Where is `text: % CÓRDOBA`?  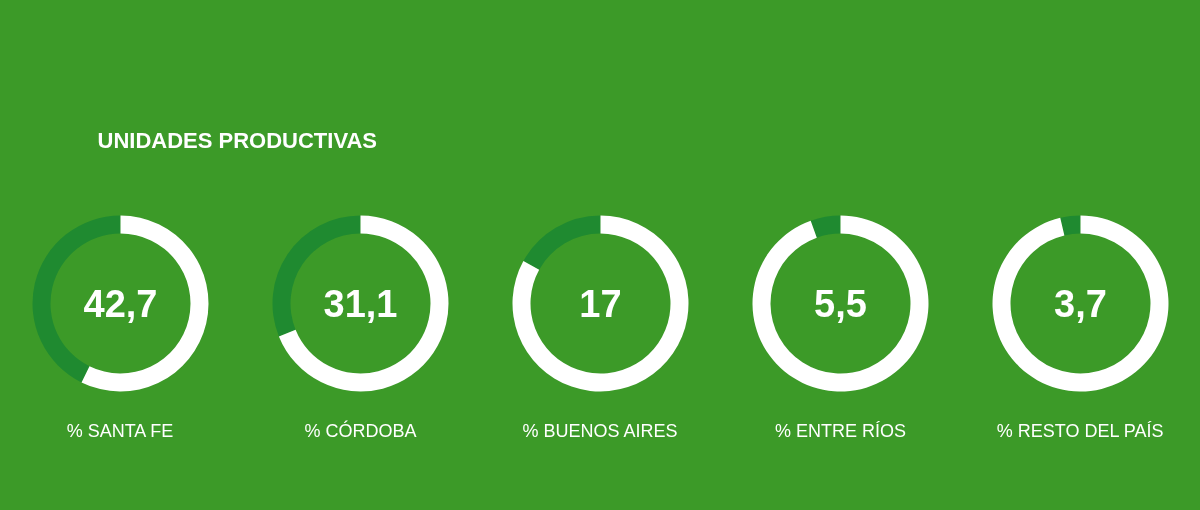 text: % CÓRDOBA is located at coordinates (360, 430).